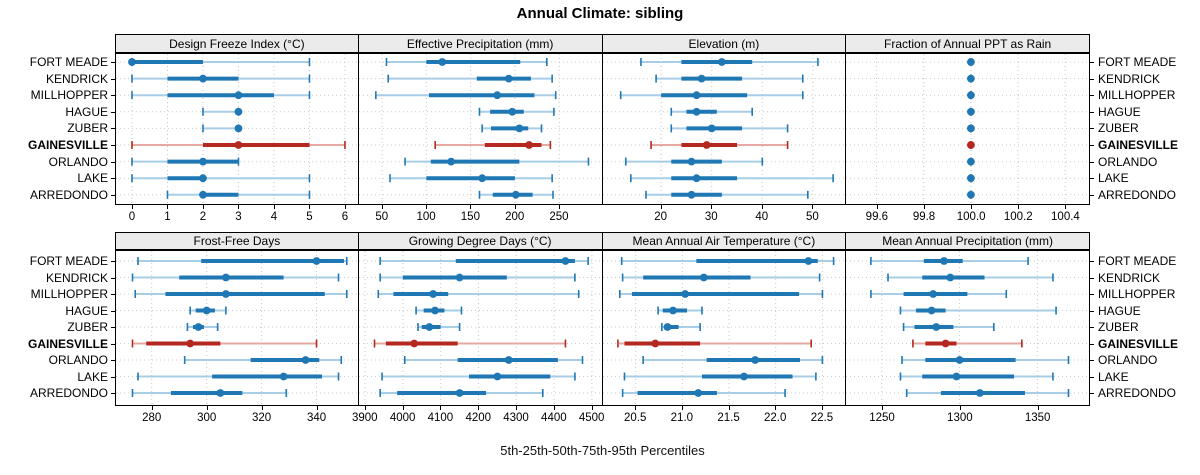 The height and width of the screenshot is (475, 1200). I want to click on panel-plot-frost-free-days, so click(237, 328).